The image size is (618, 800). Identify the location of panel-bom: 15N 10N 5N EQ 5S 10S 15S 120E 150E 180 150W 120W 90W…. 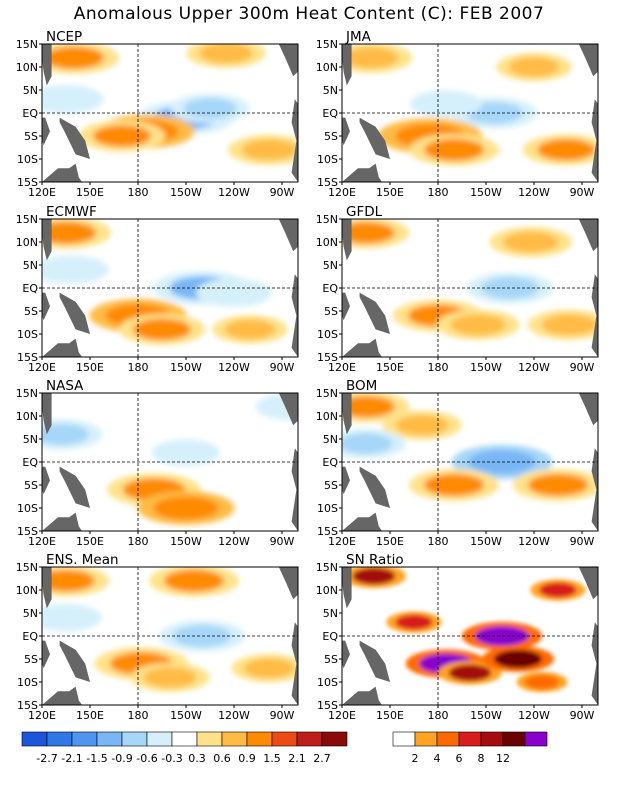
(450, 462).